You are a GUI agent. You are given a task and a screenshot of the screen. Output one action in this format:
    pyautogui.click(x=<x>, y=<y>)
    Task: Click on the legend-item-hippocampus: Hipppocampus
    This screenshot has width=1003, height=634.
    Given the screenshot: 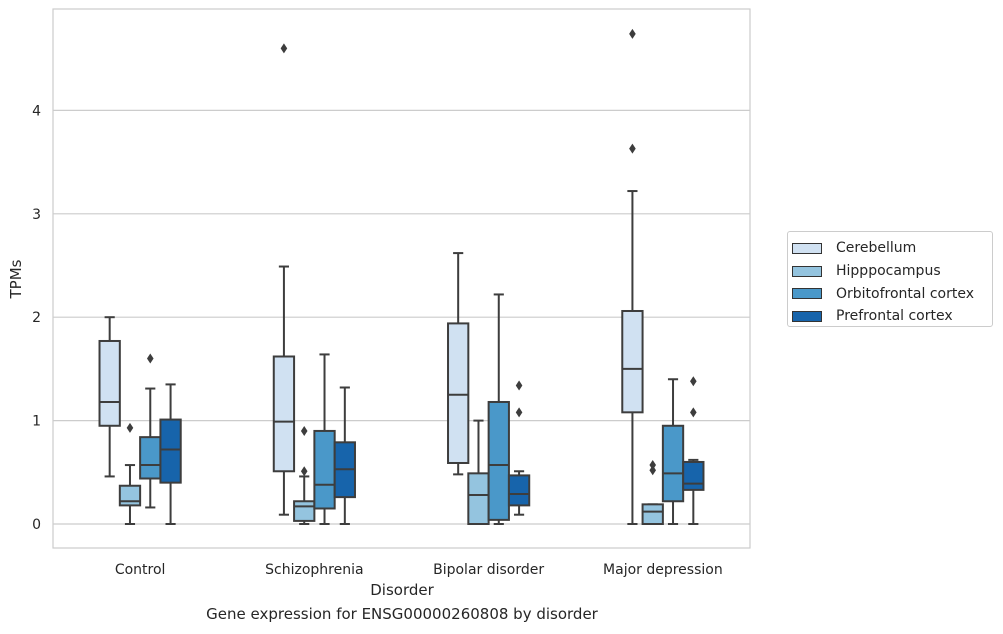 What is the action you would take?
    pyautogui.click(x=892, y=271)
    